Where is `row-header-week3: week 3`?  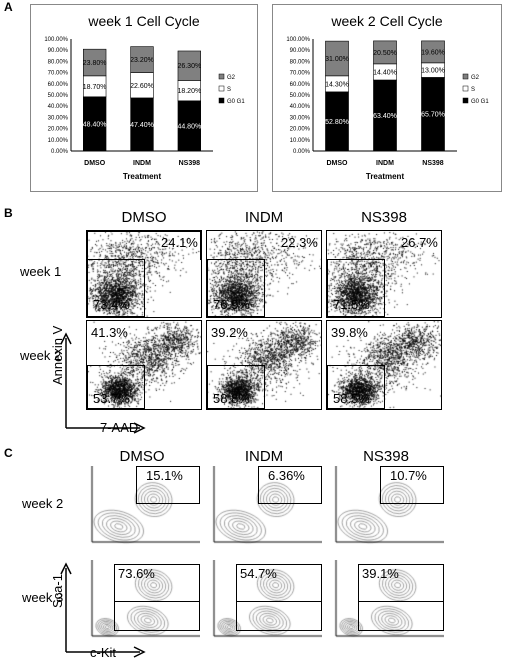
row-header-week3: week 3 is located at coordinates (43, 597).